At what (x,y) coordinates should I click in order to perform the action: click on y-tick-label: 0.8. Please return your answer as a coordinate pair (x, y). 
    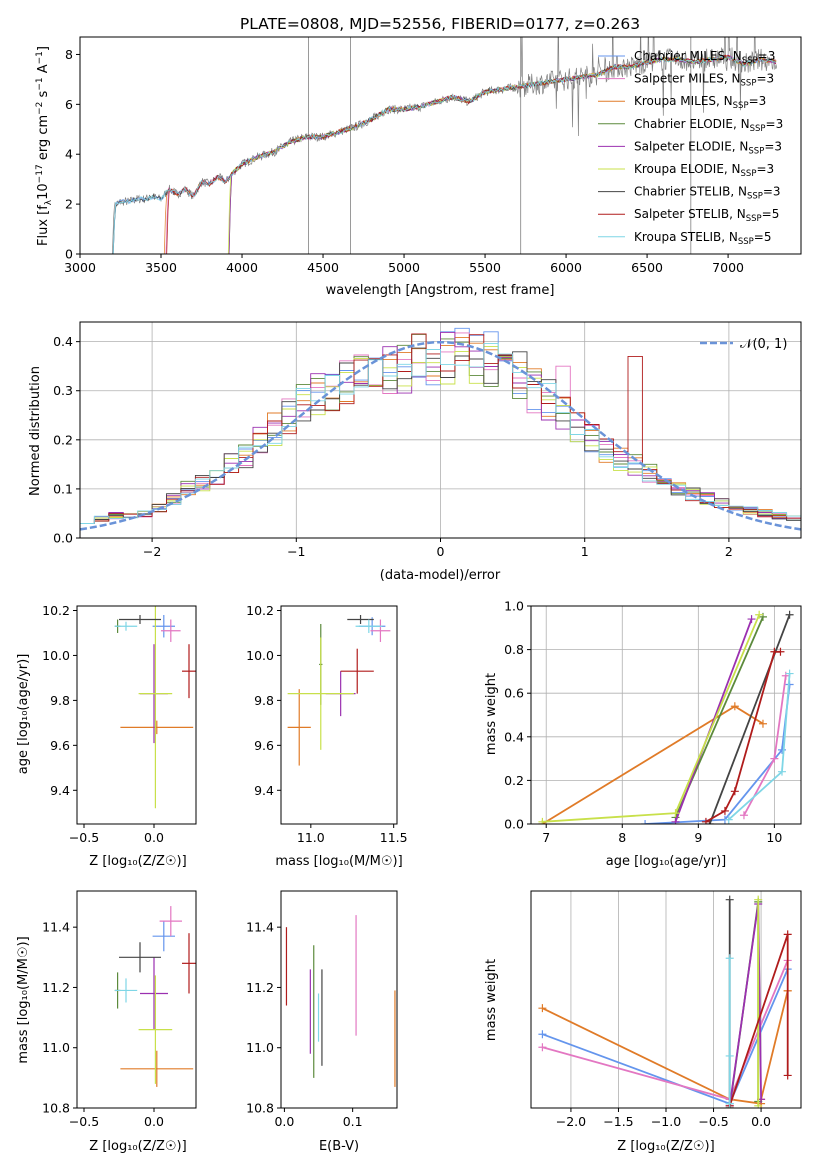
    Looking at the image, I should click on (514, 649).